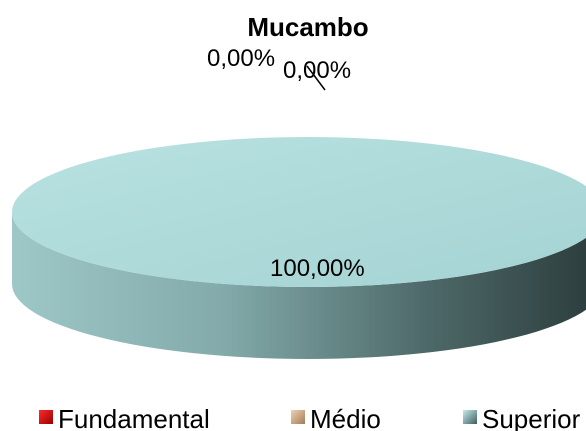 The image size is (586, 431). I want to click on legend-item-medio: Médio, so click(336, 417).